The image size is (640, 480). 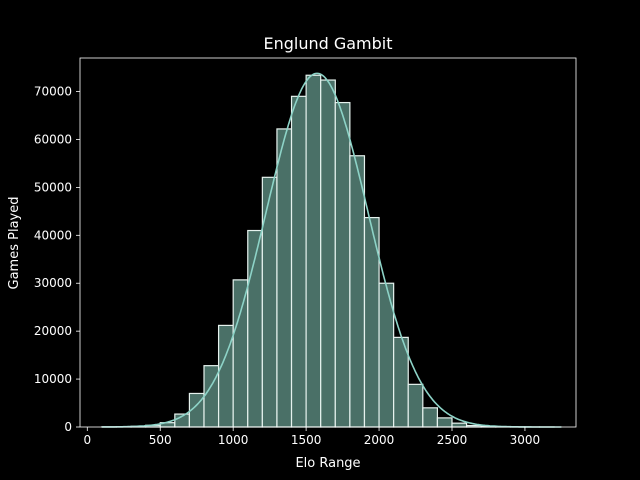 What do you see at coordinates (327, 463) in the screenshot?
I see `x-axis-label: Elo Range` at bounding box center [327, 463].